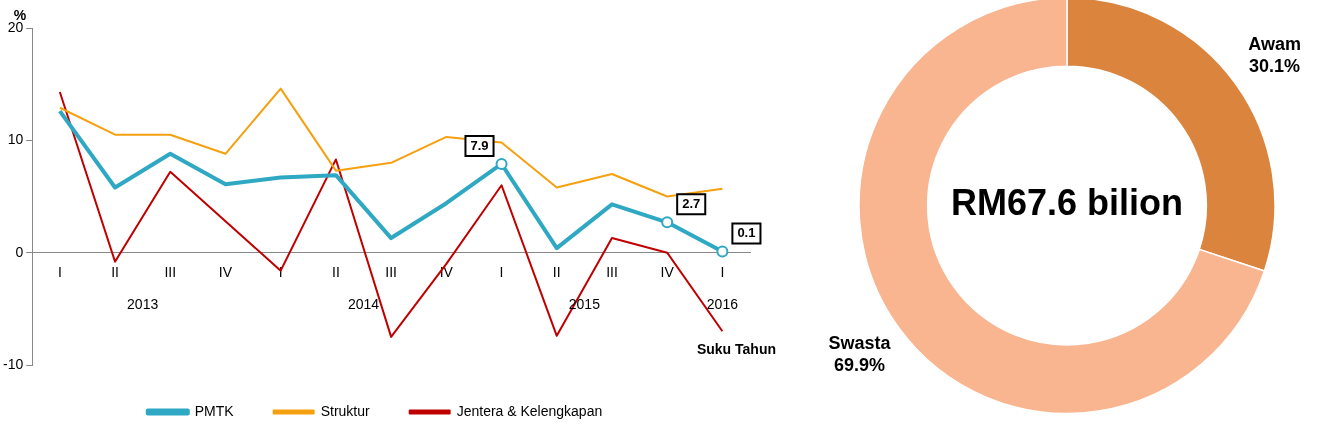 This screenshot has width=1342, height=429. I want to click on data-label: 69.9%, so click(859, 365).